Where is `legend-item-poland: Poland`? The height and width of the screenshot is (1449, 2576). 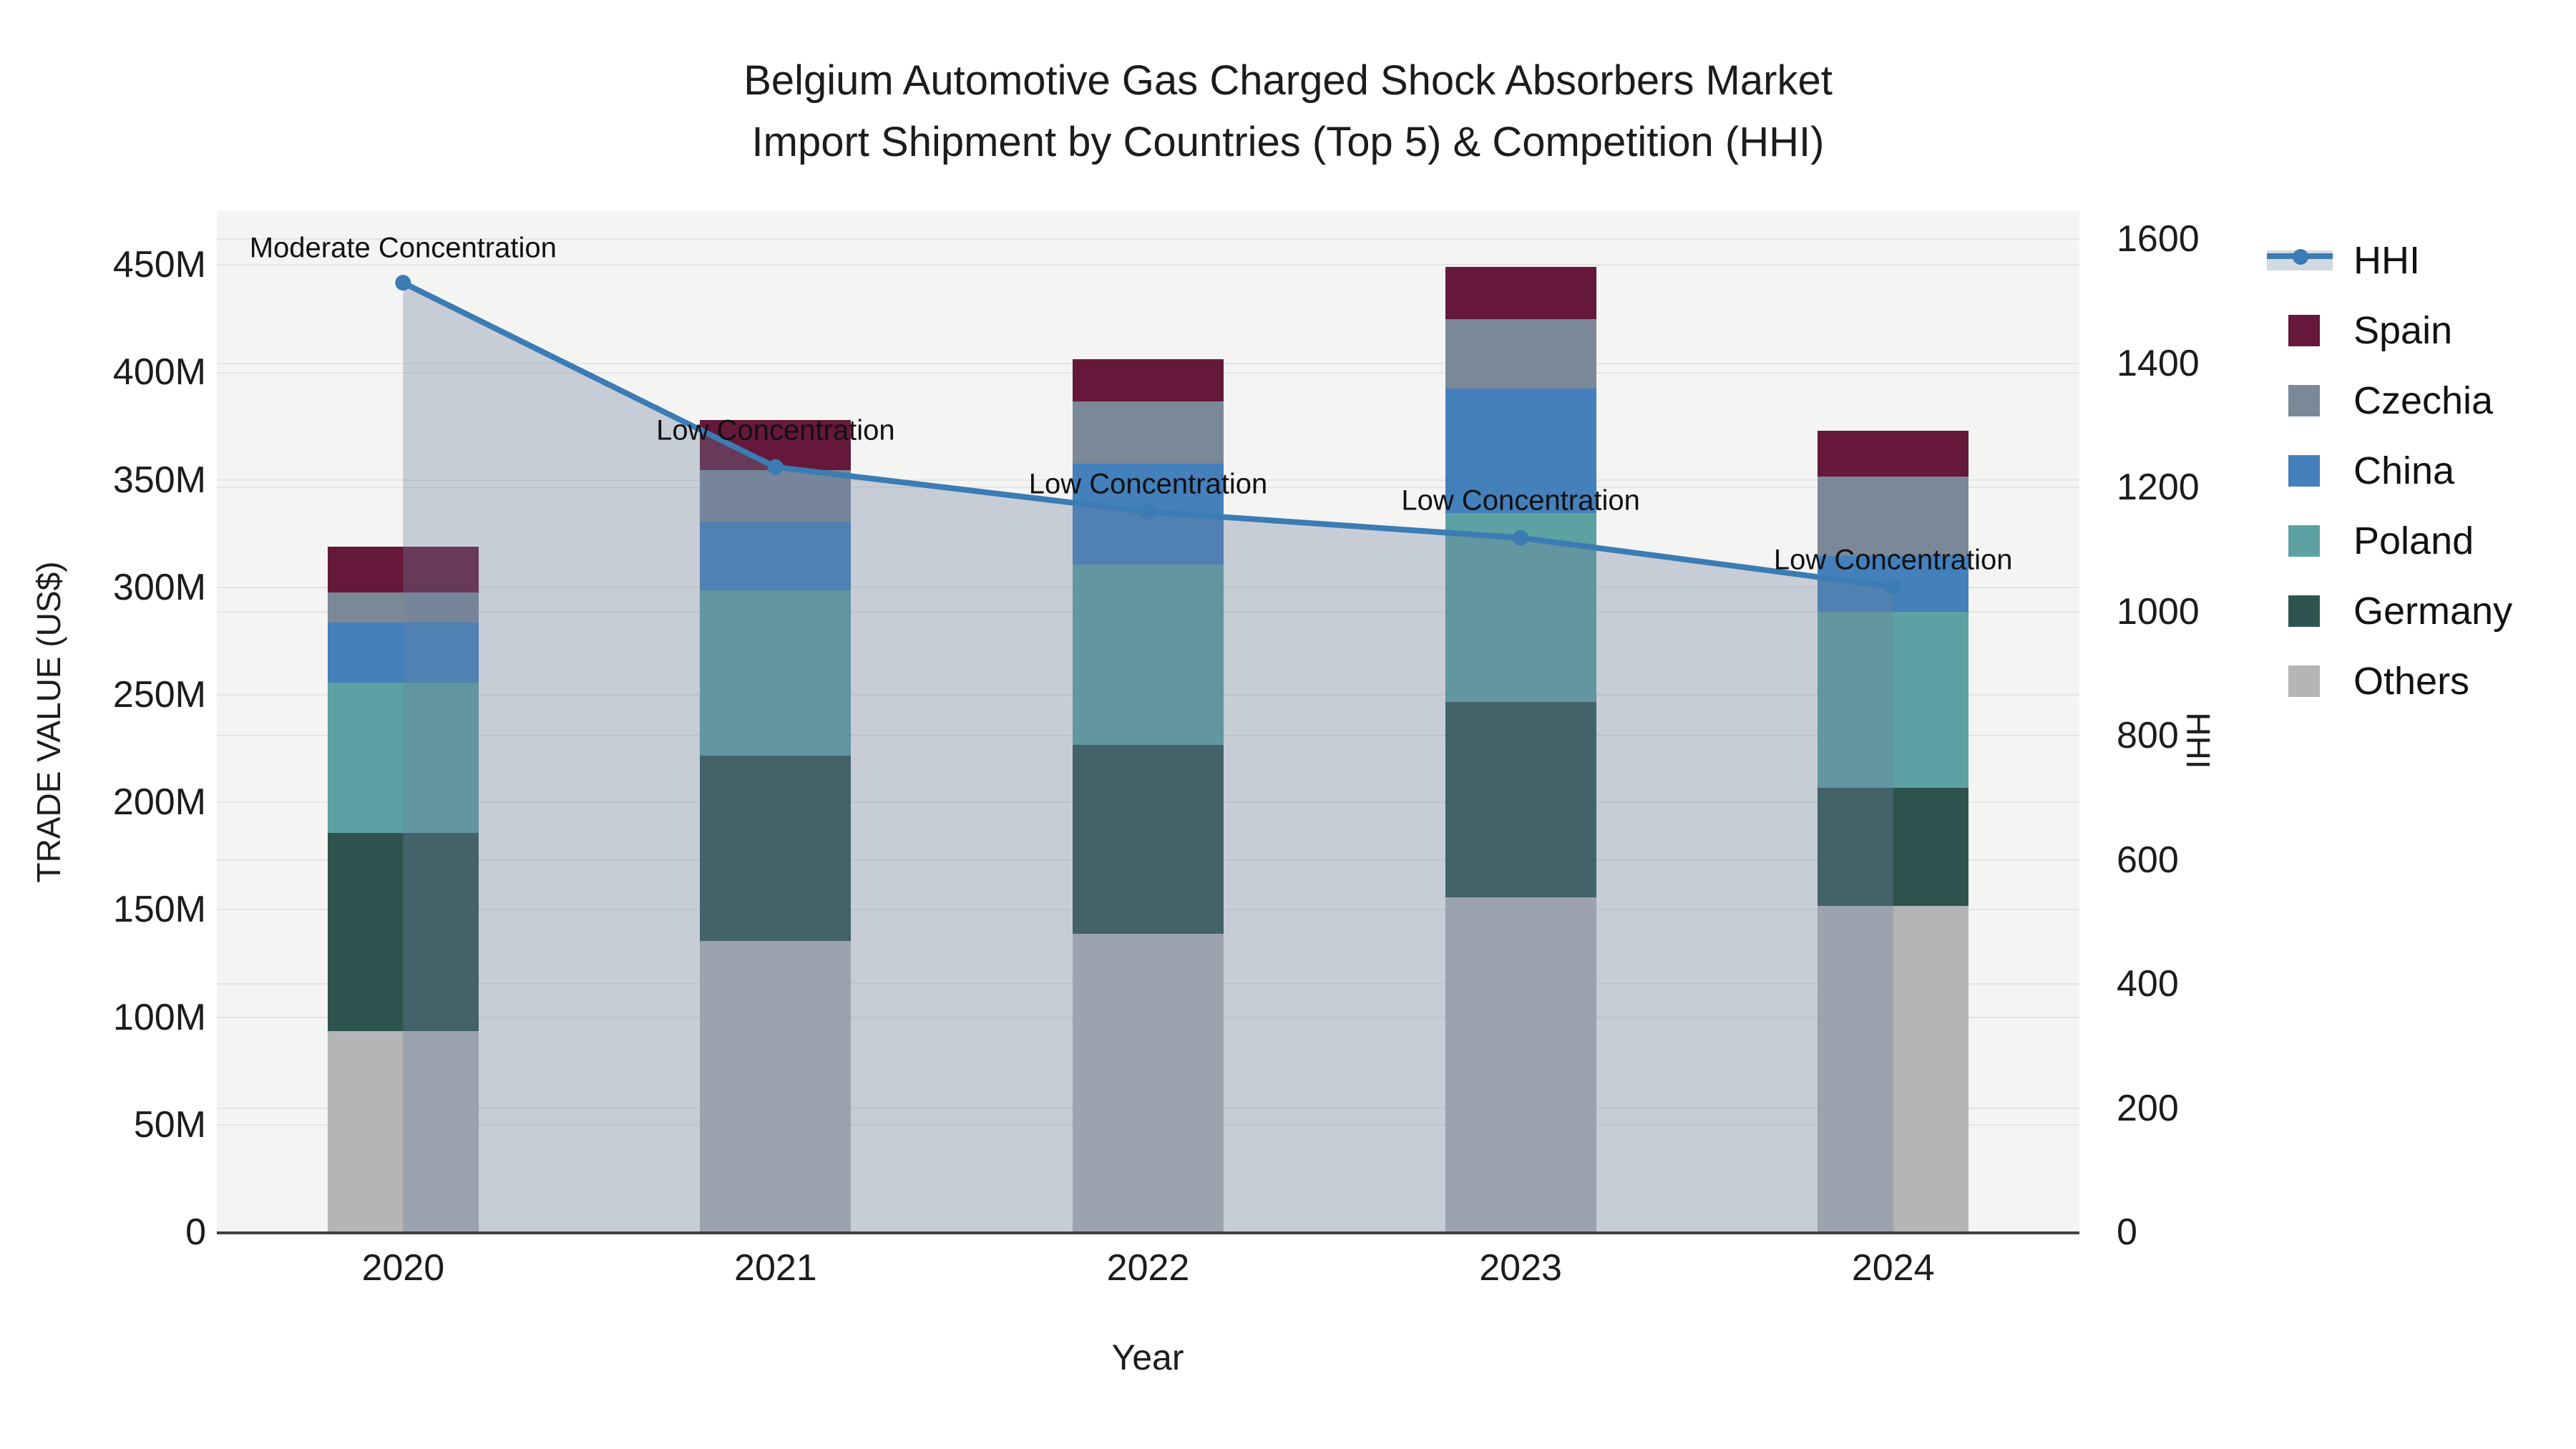
legend-item-poland: Poland is located at coordinates (2386, 541).